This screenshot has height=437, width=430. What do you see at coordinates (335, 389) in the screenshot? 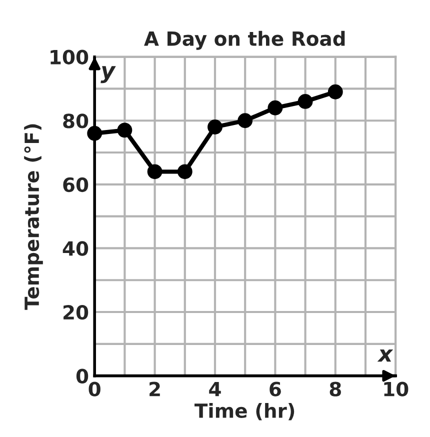
I see `x-tick-label: 8` at bounding box center [335, 389].